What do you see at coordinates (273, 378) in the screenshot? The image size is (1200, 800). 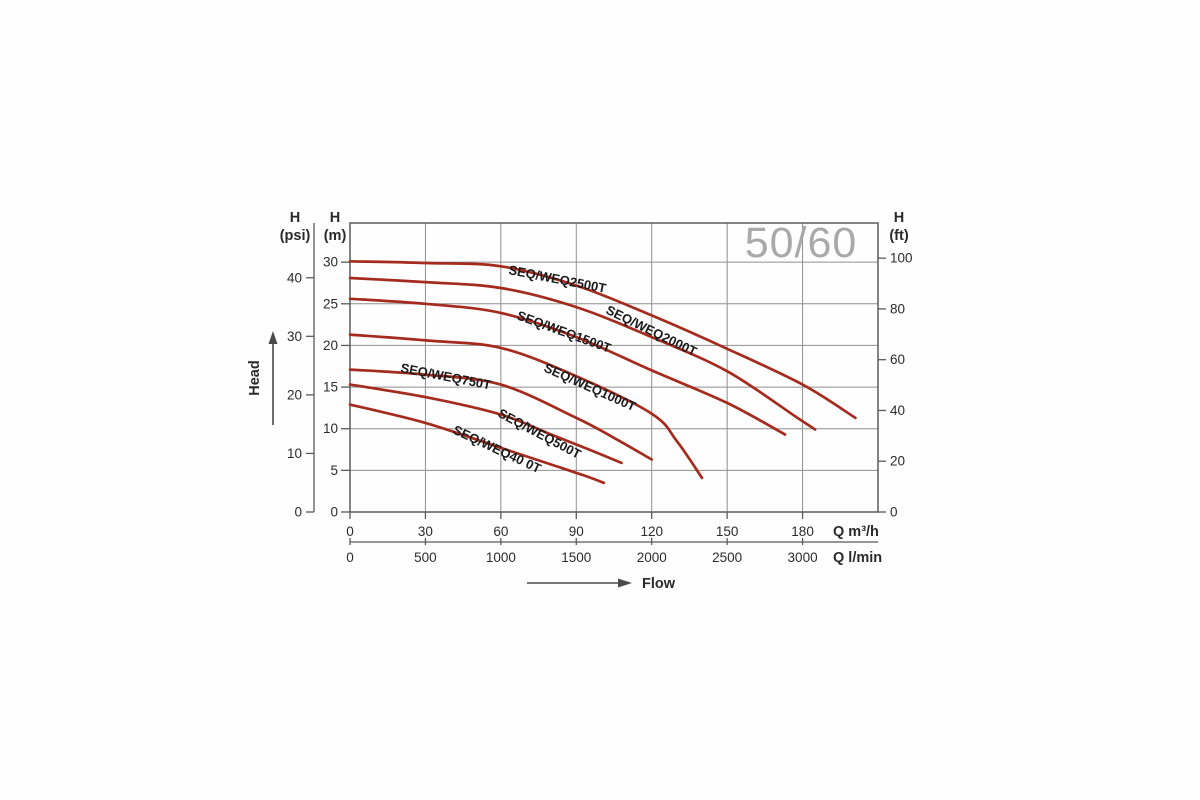 I see `head-arrow` at bounding box center [273, 378].